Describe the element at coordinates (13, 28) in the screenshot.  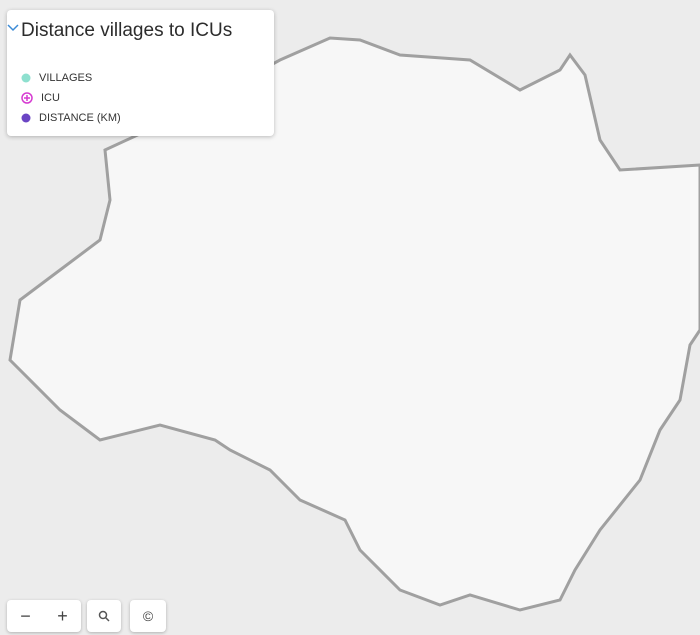
I see `collapse` at that location.